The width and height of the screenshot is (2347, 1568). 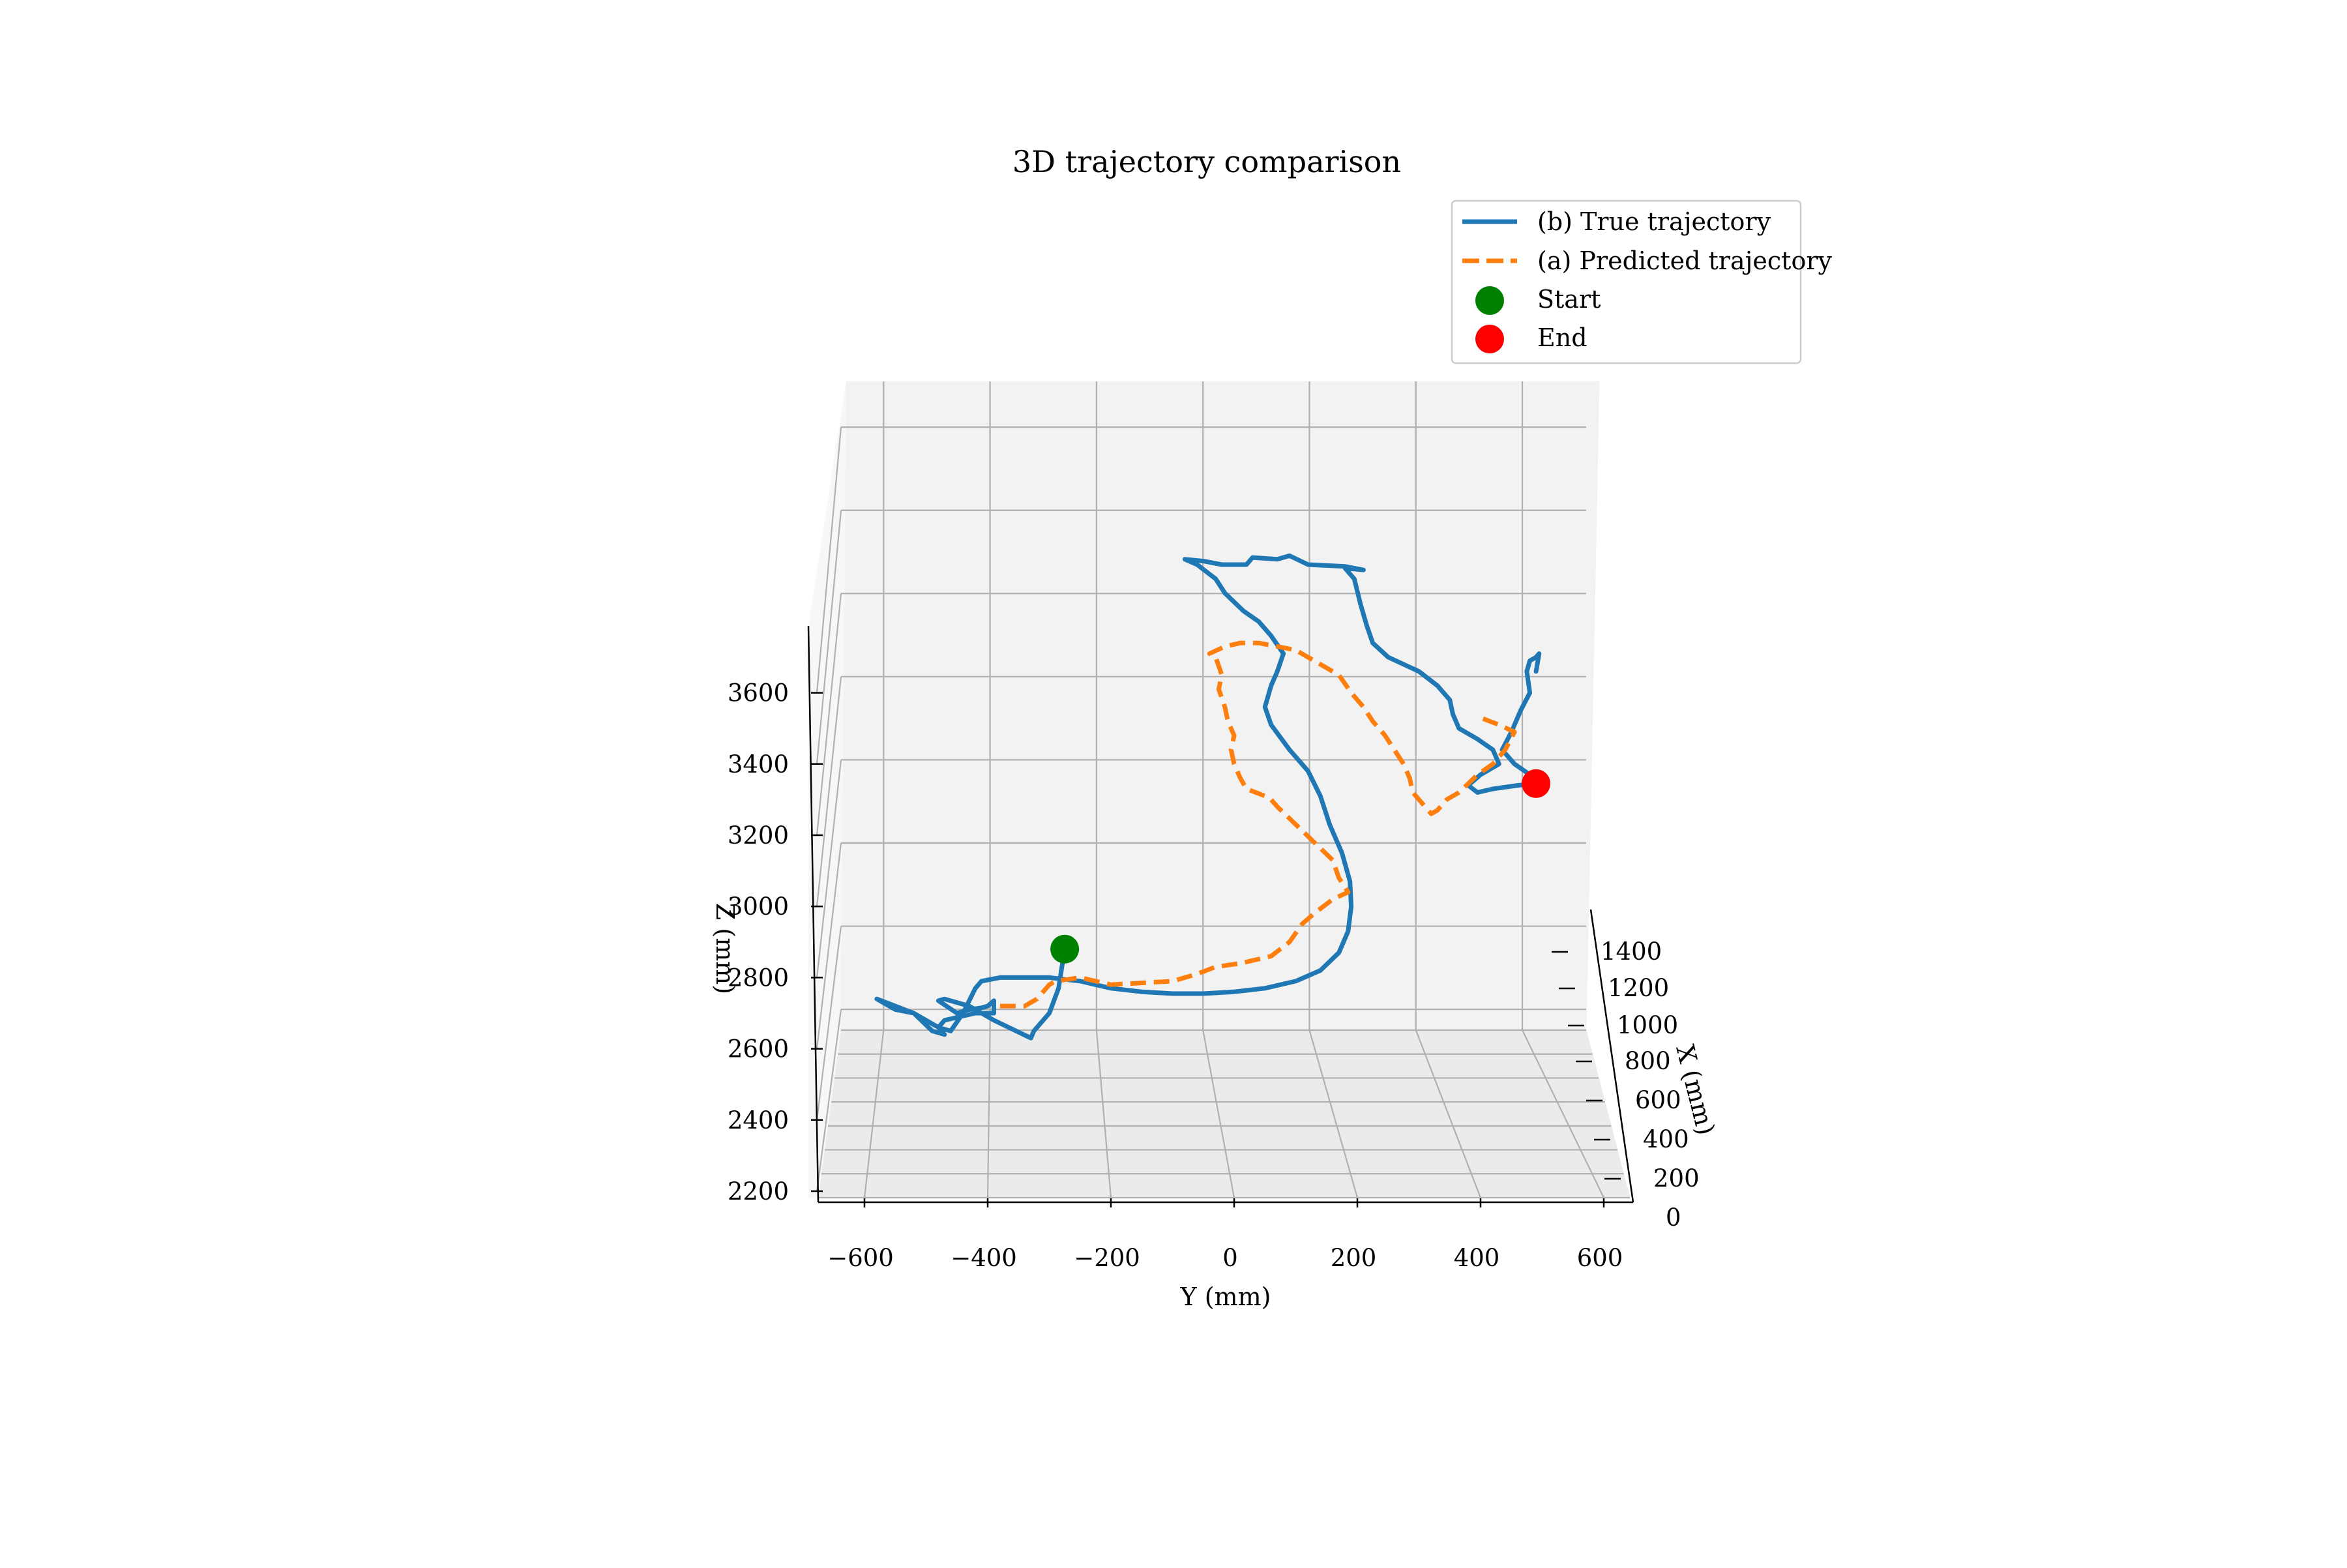 I want to click on end-marker, so click(x=1536, y=783).